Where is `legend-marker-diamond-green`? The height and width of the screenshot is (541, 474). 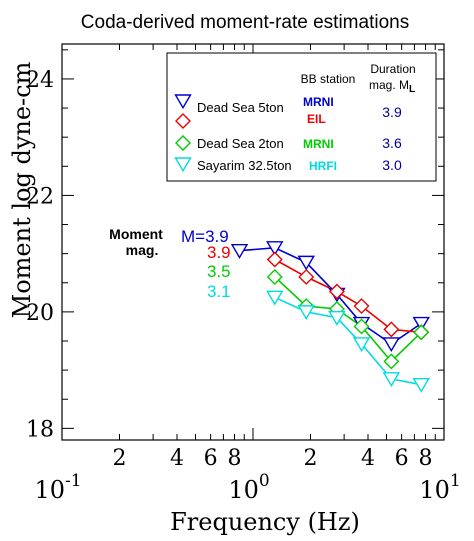
legend-marker-diamond-green is located at coordinates (183, 143).